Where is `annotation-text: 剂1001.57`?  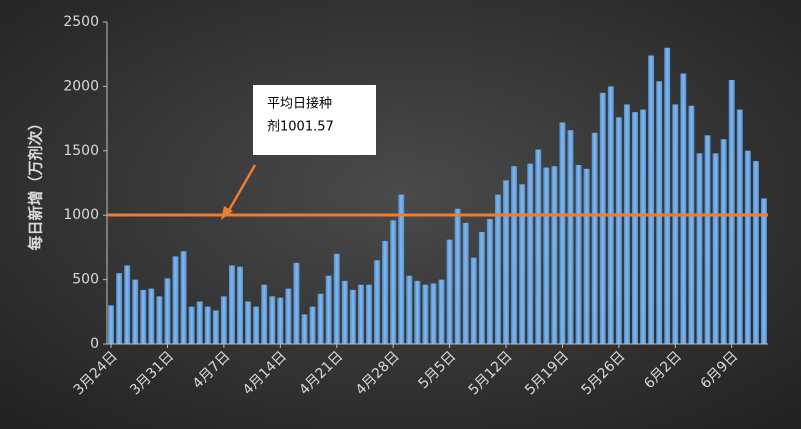 annotation-text: 剂1001.57 is located at coordinates (300, 127).